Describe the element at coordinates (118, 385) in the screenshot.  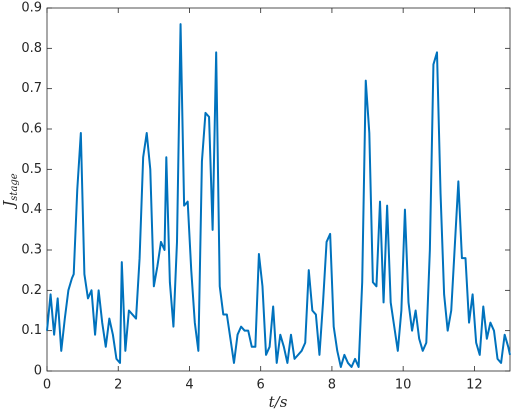
I see `x-tick-label: 2` at that location.